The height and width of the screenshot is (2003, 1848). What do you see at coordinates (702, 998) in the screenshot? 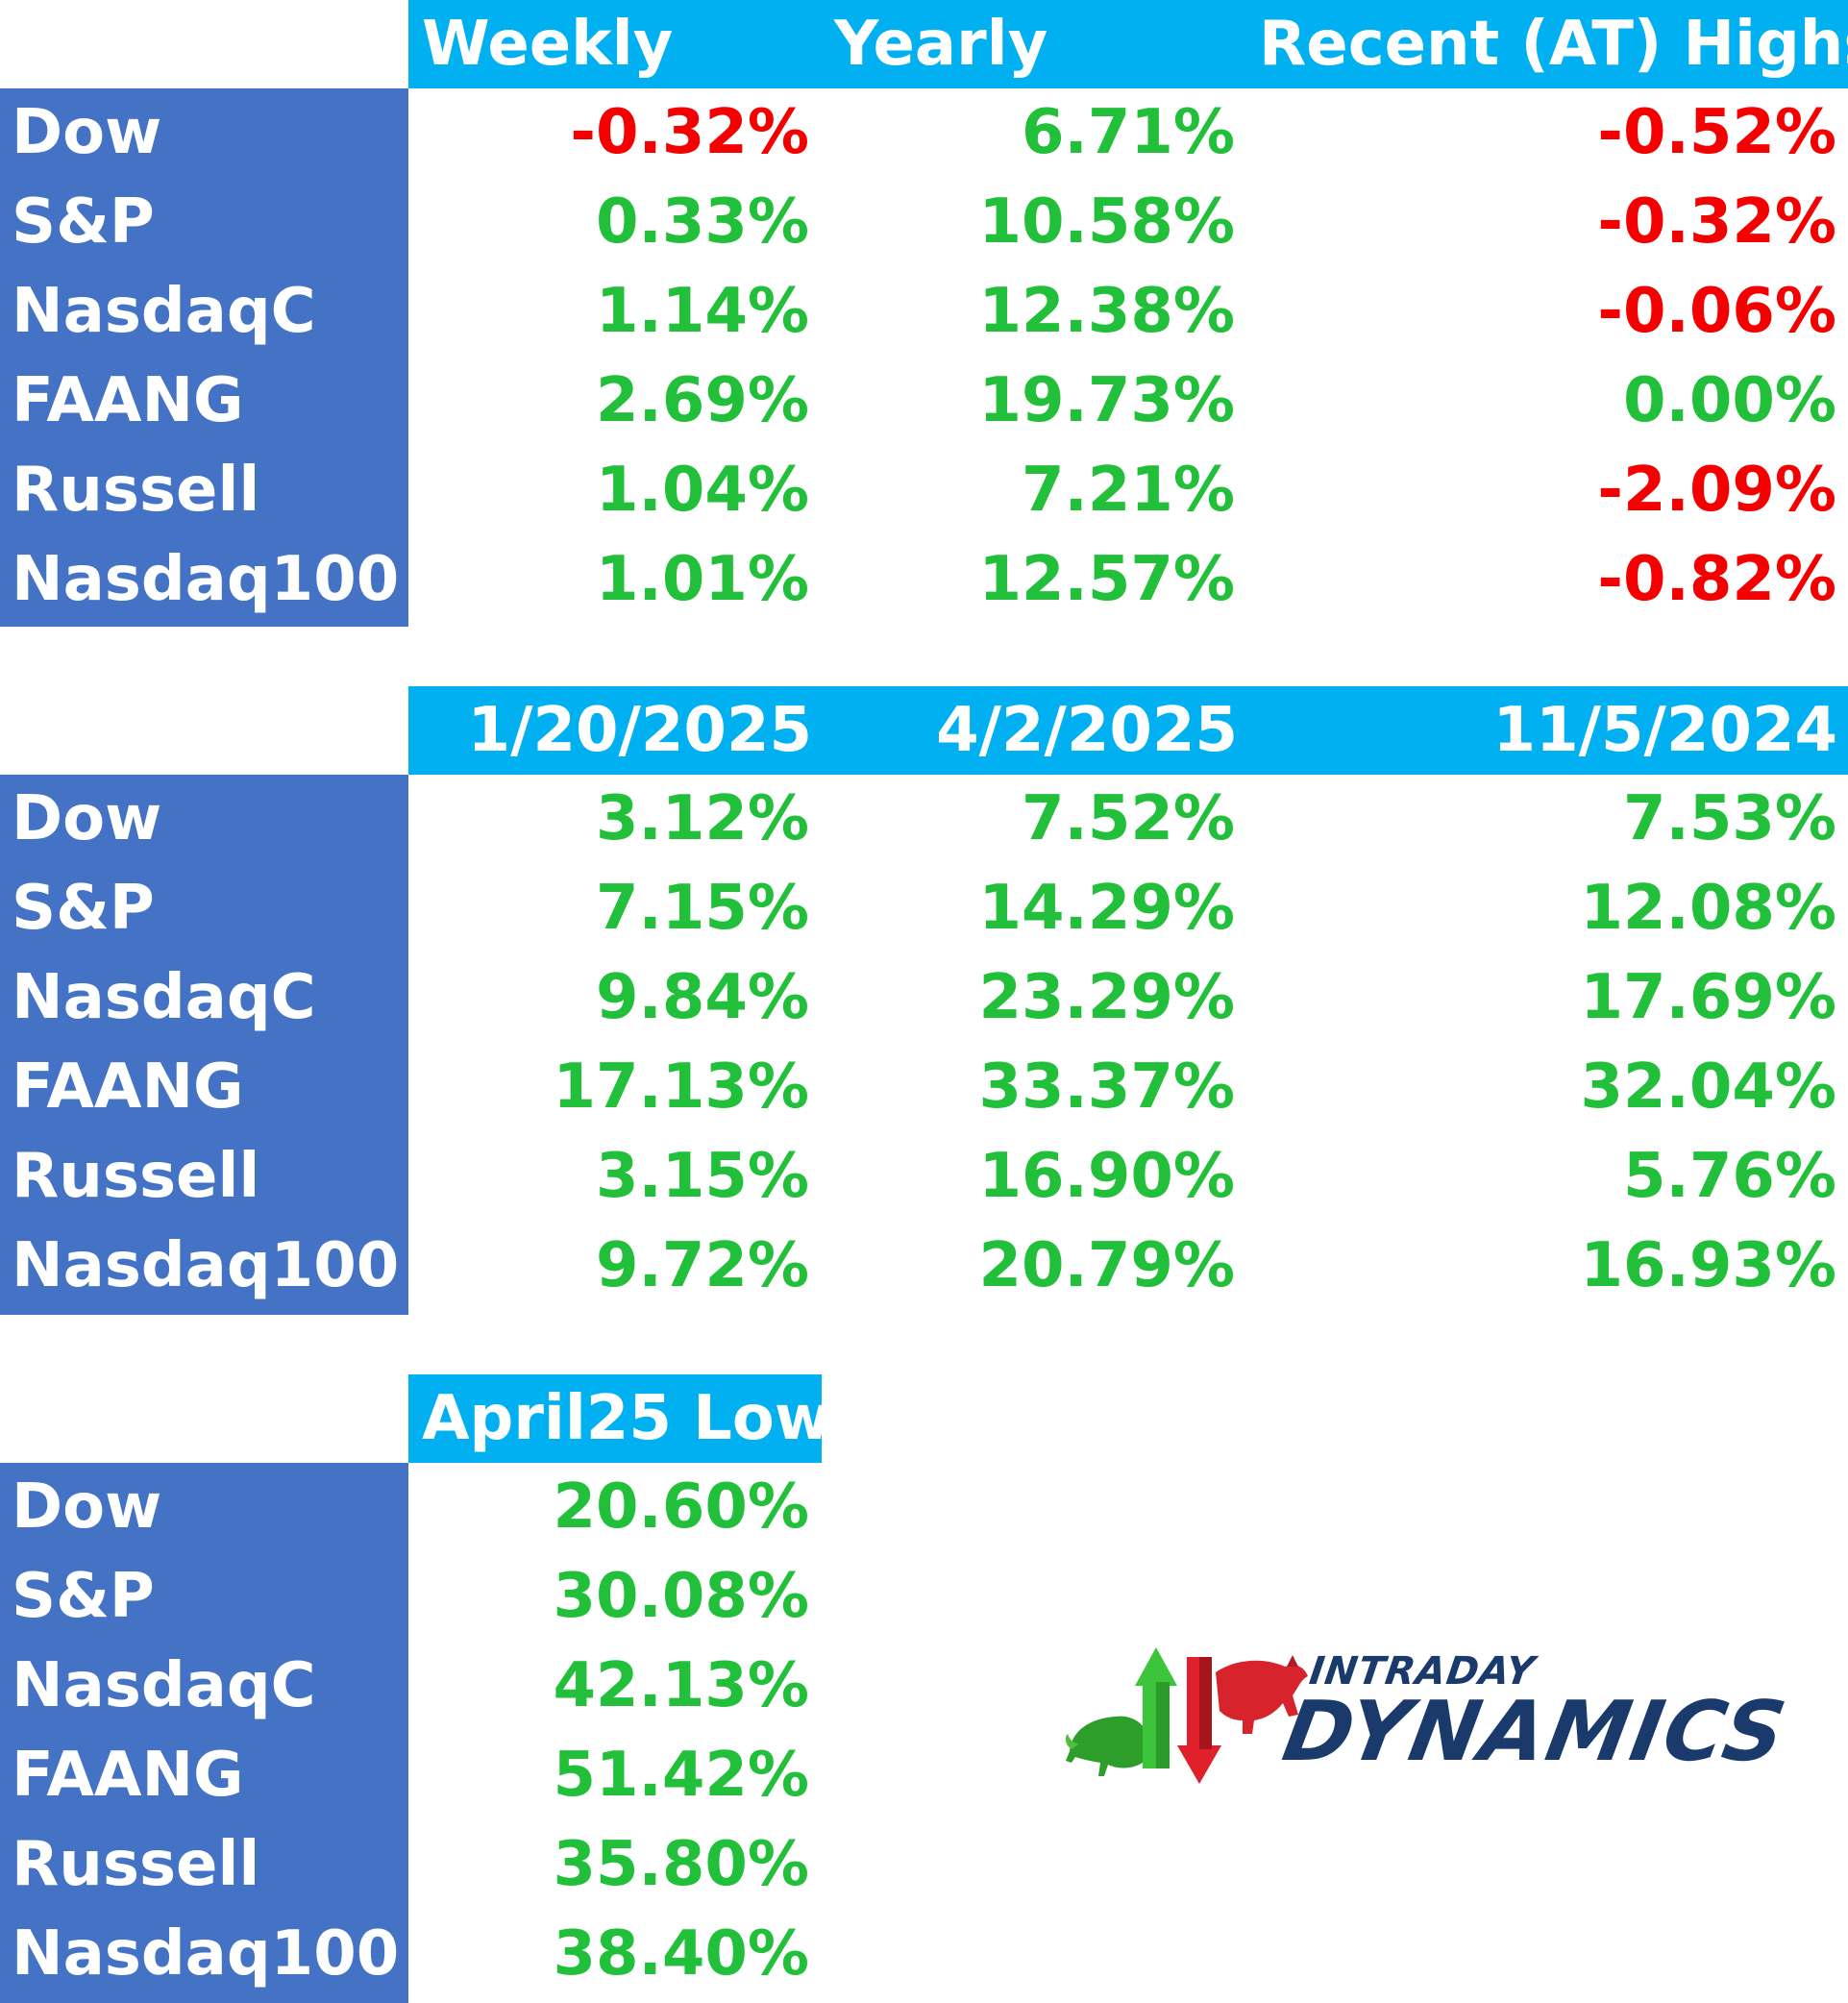
I see `value-cell: 9.84%` at bounding box center [702, 998].